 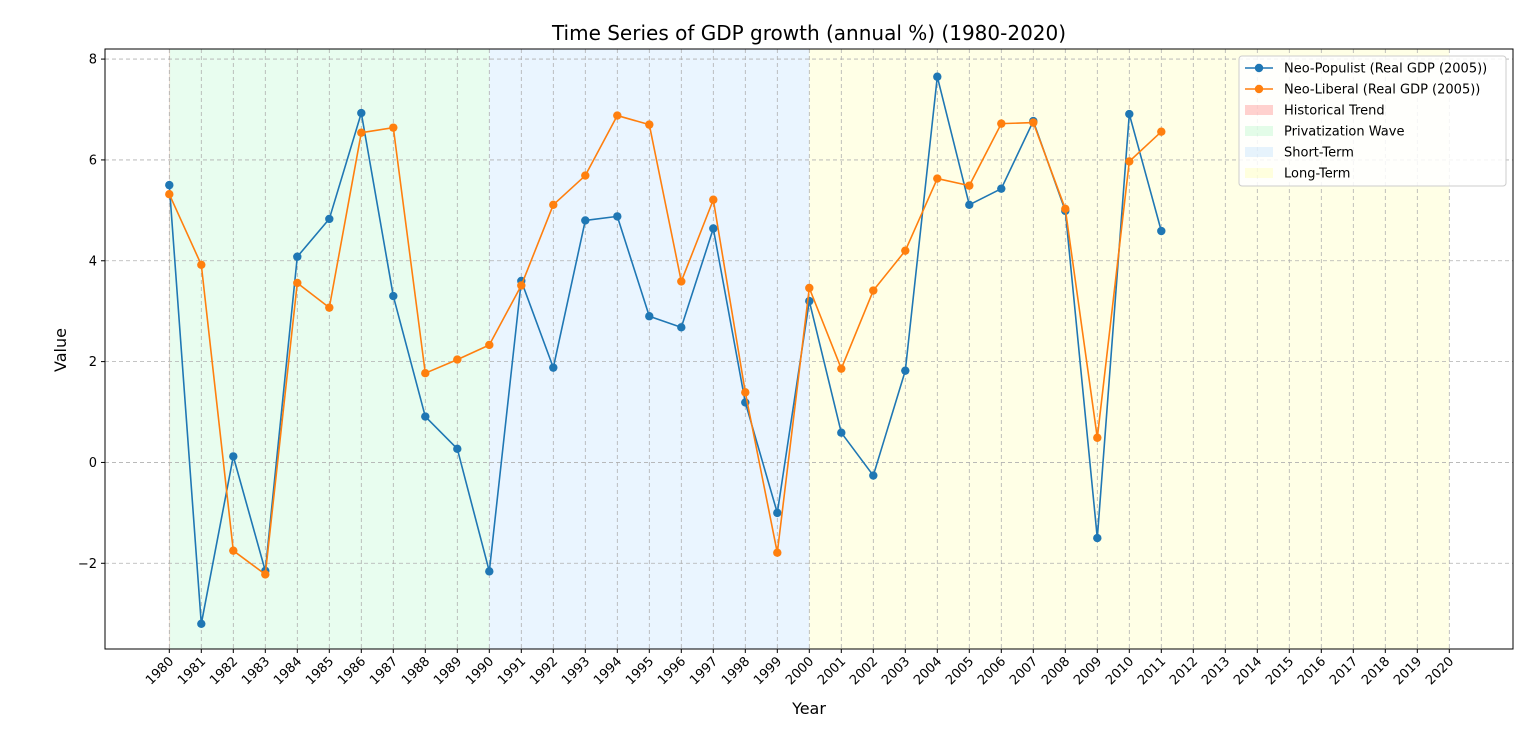 I want to click on x-tick-label: 1991, so click(x=512, y=671).